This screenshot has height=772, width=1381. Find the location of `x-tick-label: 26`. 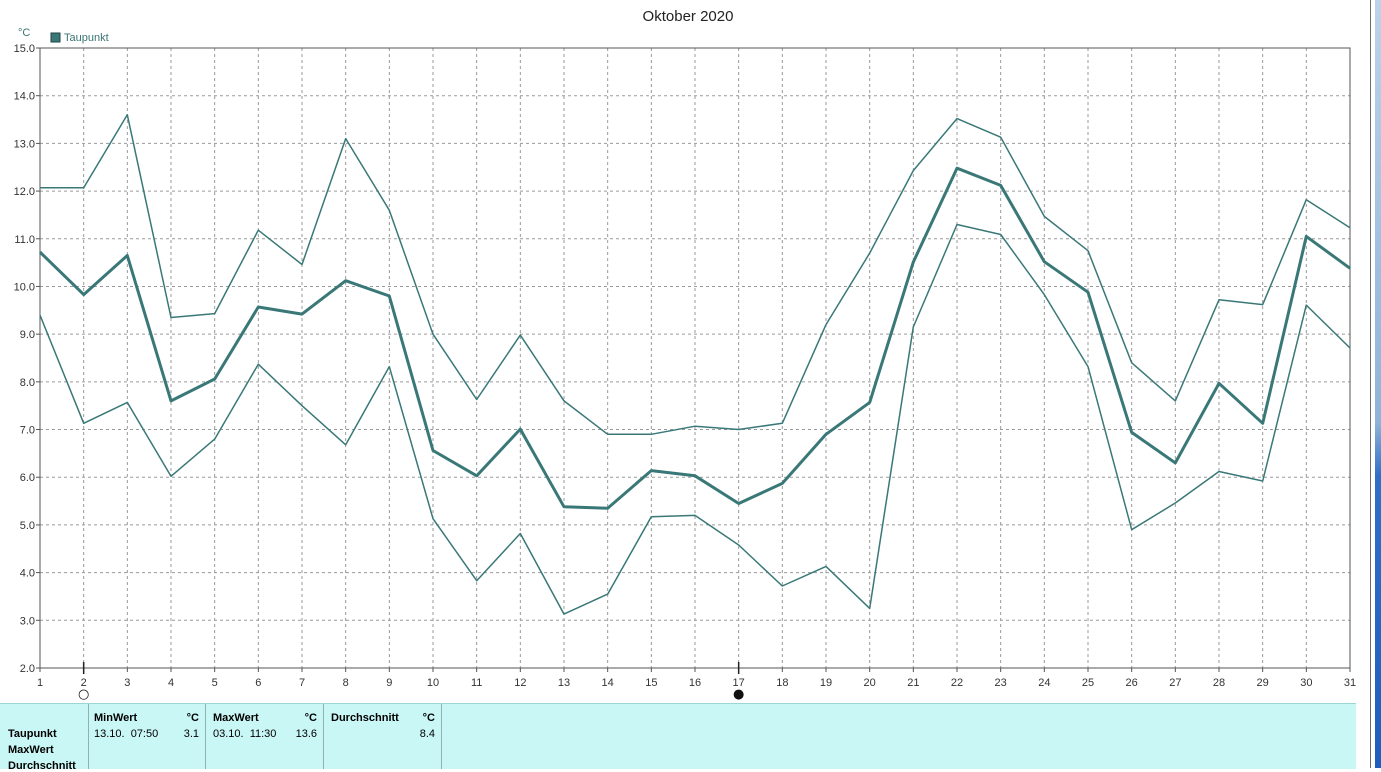

x-tick-label: 26 is located at coordinates (1132, 683).